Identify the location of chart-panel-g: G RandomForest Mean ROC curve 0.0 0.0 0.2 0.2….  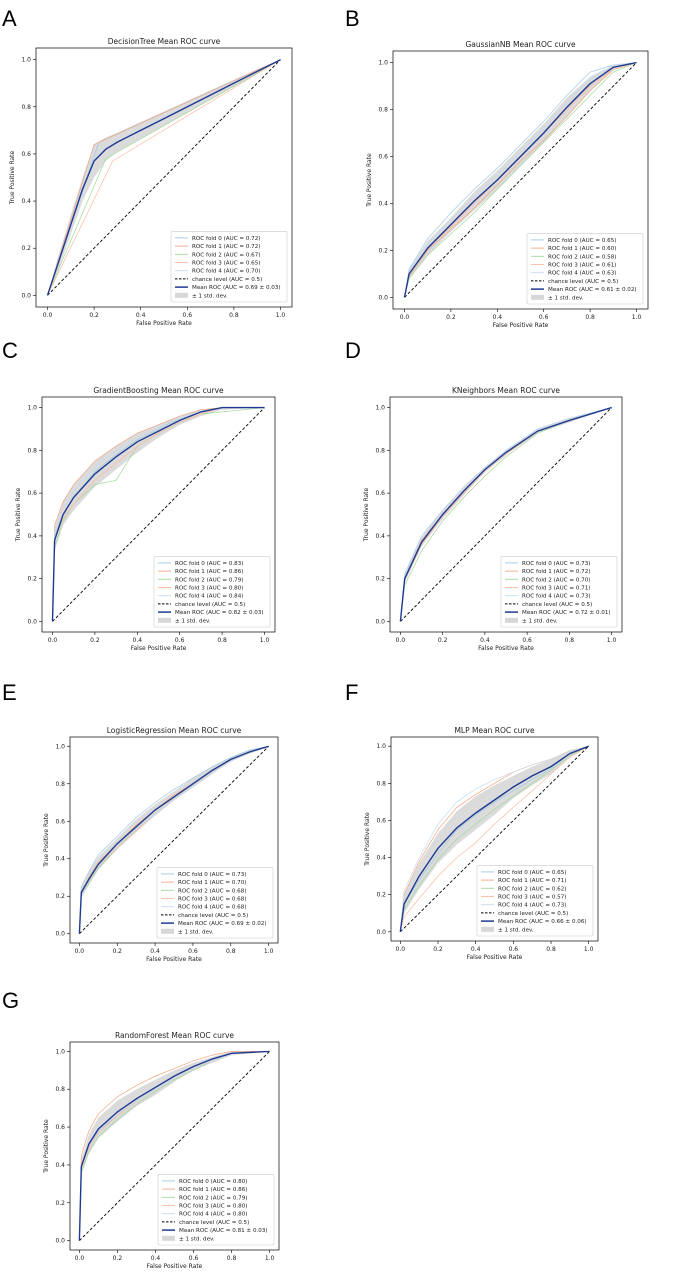
(141, 1129).